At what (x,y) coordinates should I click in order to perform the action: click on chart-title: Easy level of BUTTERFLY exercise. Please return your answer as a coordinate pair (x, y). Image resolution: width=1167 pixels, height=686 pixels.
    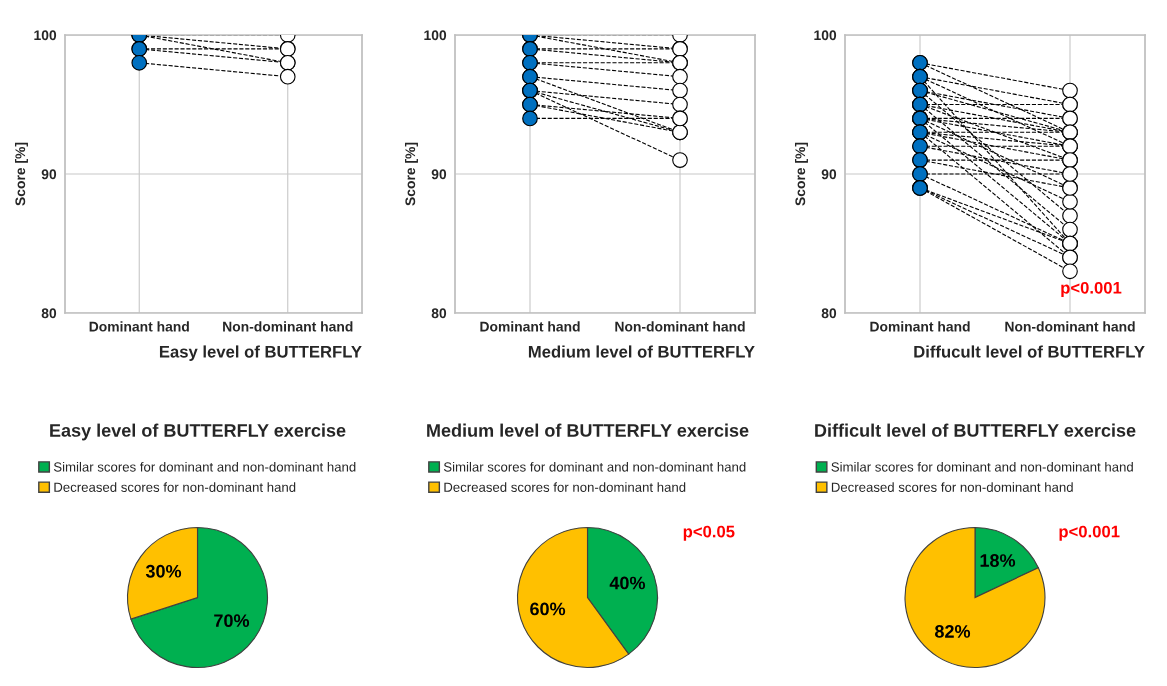
    Looking at the image, I should click on (198, 432).